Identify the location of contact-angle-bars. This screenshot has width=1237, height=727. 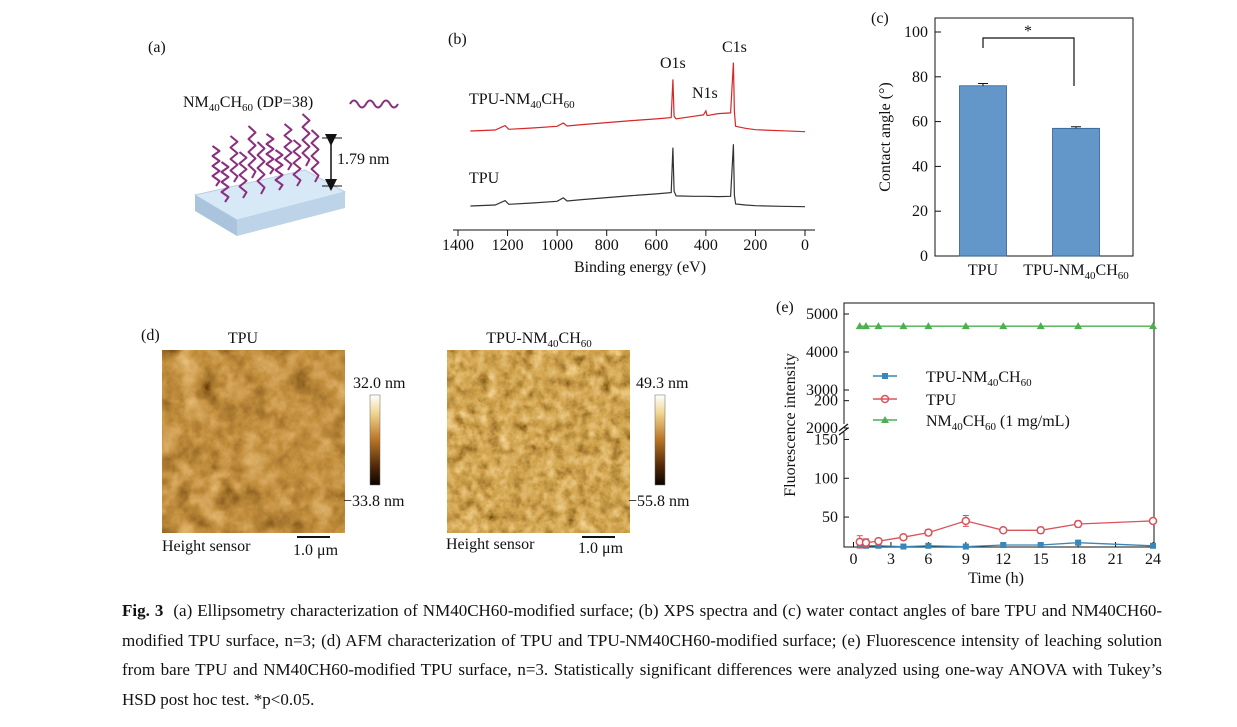
(1029, 170).